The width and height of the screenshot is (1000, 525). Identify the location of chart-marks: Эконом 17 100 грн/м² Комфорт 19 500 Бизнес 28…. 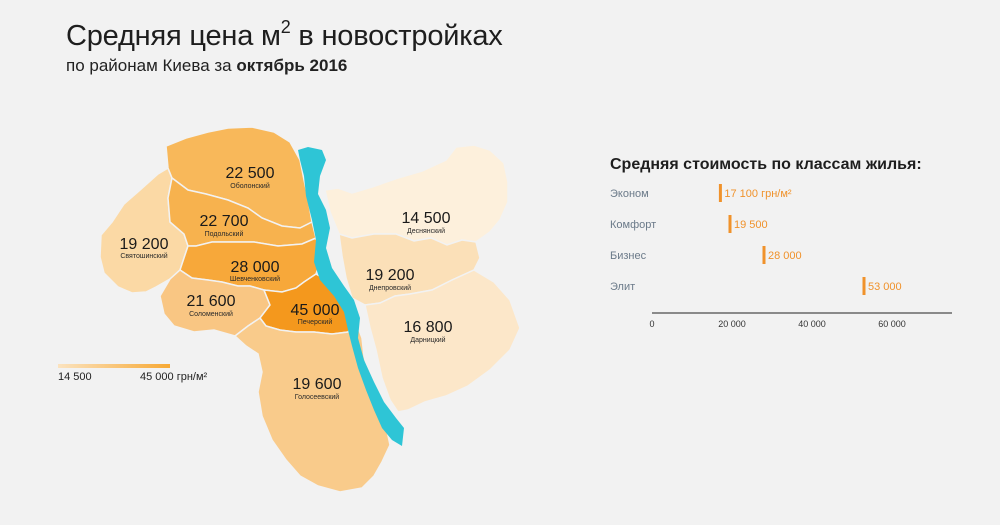
(756, 239).